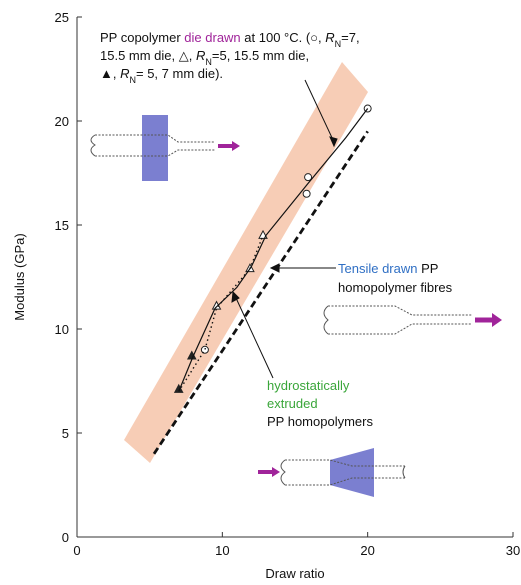 This screenshot has height=585, width=521. I want to click on x-tick-label: 20, so click(367, 550).